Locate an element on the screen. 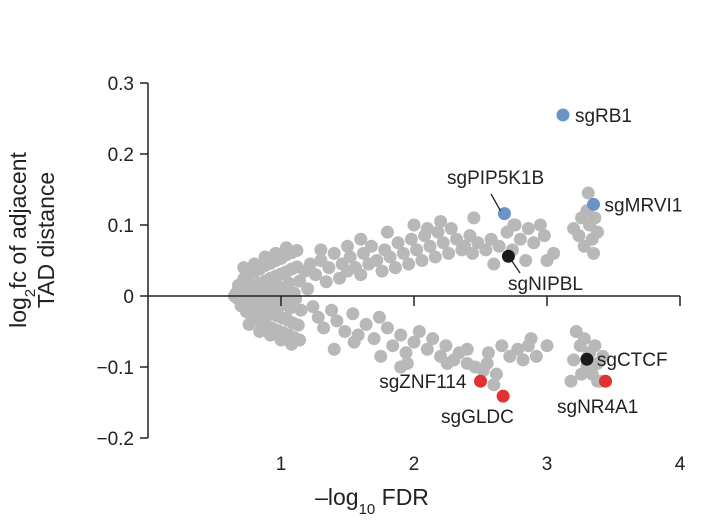 The height and width of the screenshot is (527, 703). x-tick-label: 1 is located at coordinates (281, 464).